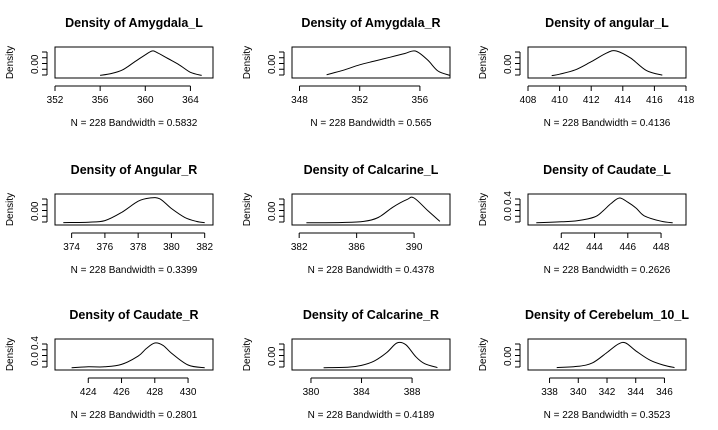 The height and width of the screenshot is (430, 718). What do you see at coordinates (190, 100) in the screenshot?
I see `x-tick-label: 364` at bounding box center [190, 100].